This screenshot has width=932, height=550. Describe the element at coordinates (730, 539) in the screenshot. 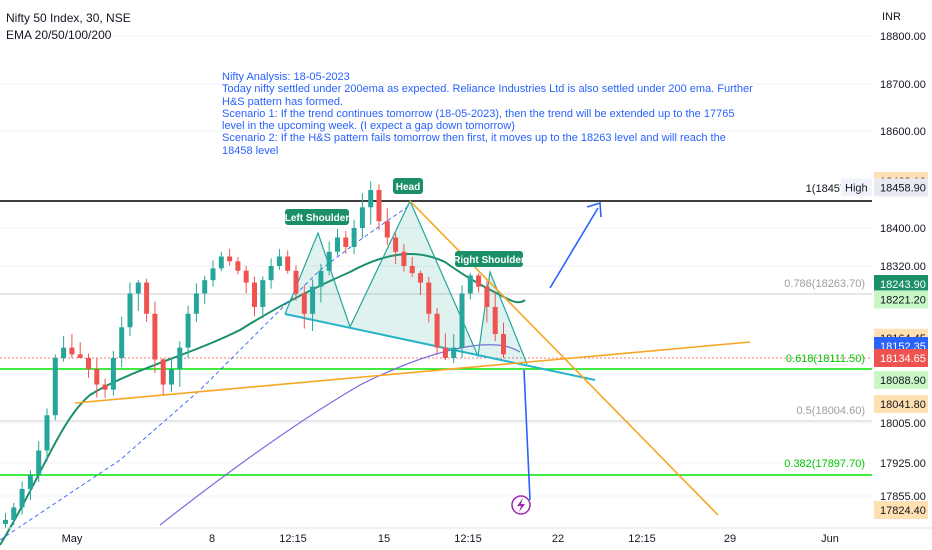

I see `time-tick-label: 29` at that location.